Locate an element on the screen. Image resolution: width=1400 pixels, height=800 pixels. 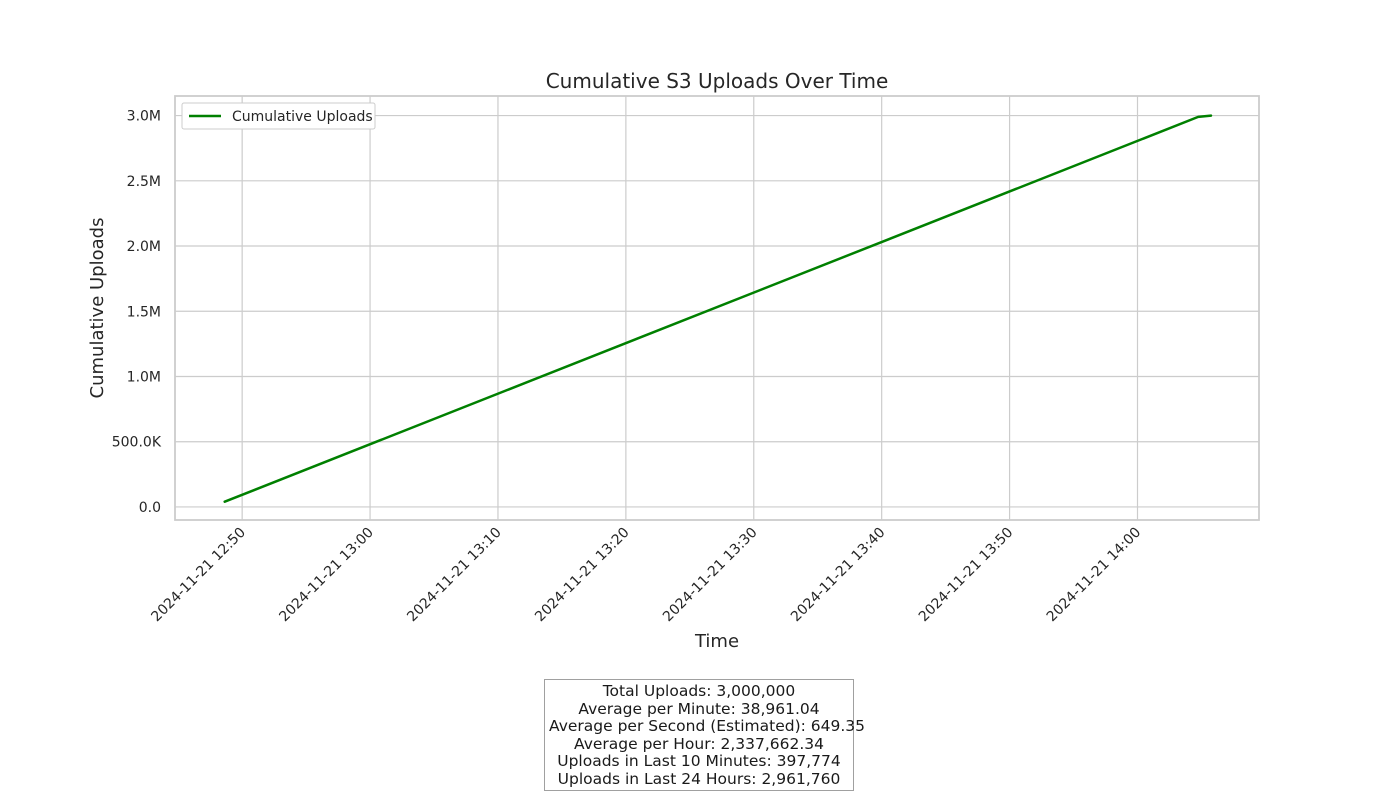
legend-label: Cumulative Uploads is located at coordinates (302, 117).